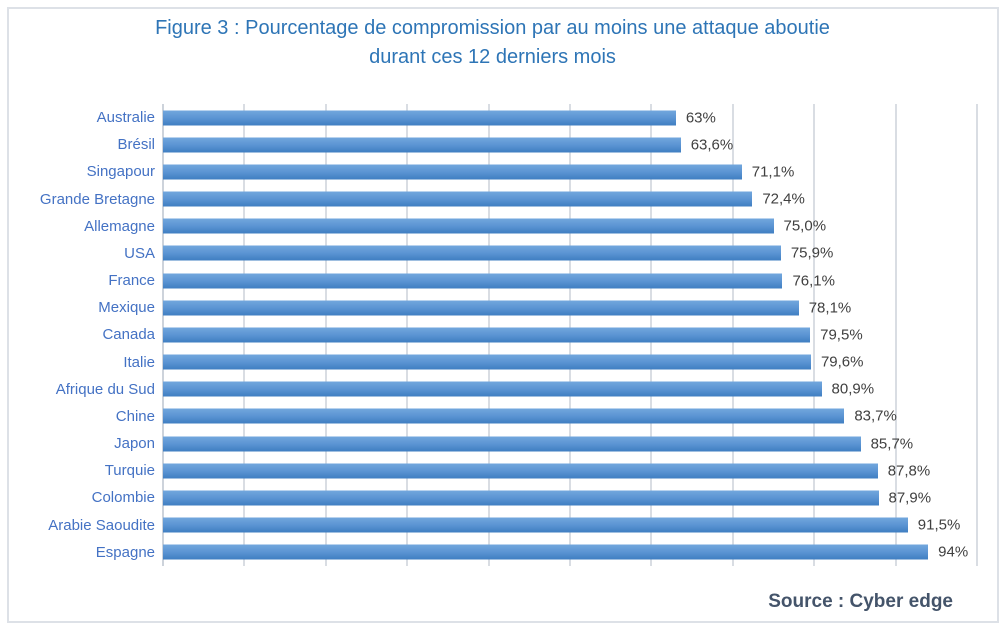 This screenshot has width=1007, height=632. I want to click on category-label: Italie, so click(139, 362).